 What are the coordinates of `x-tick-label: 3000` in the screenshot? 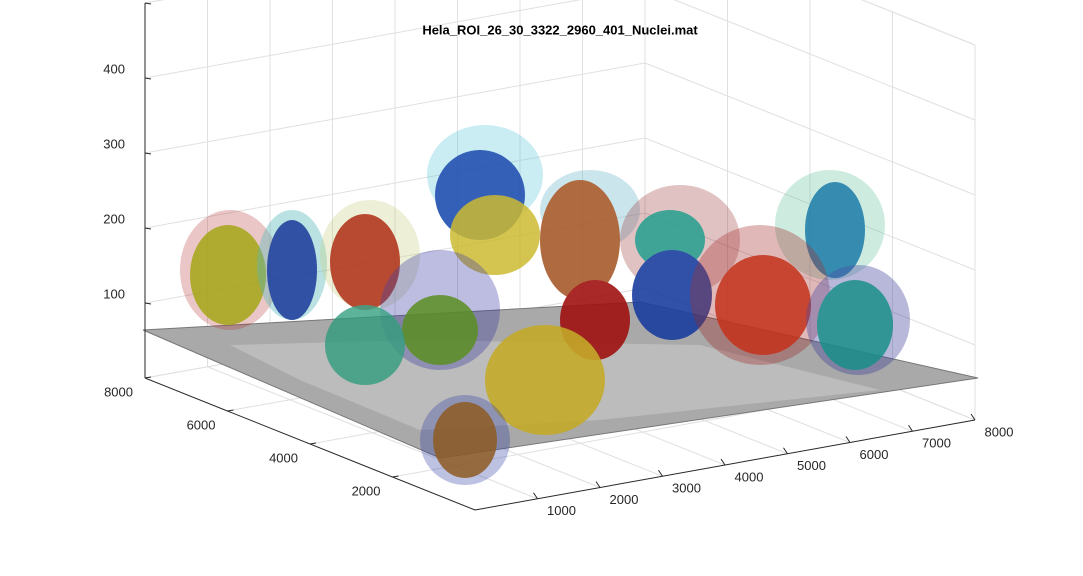 It's located at (686, 488).